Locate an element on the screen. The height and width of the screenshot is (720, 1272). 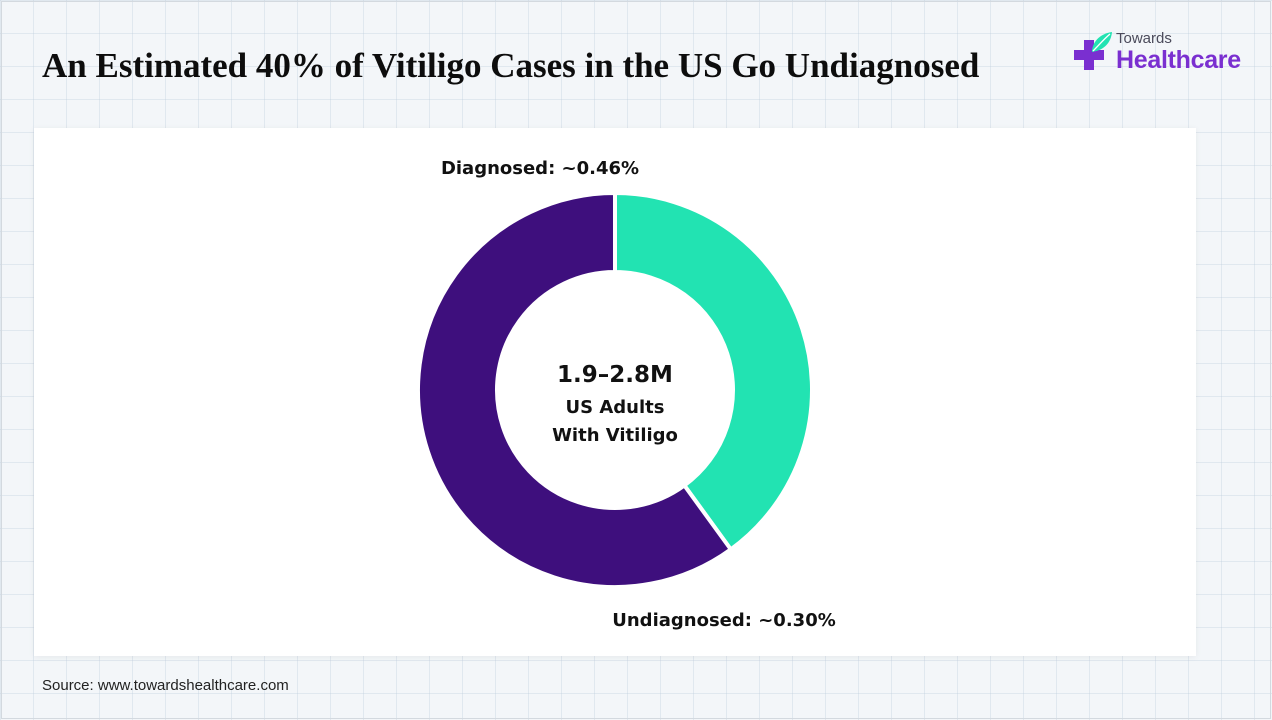
source-note: Source: www.towardshealthcare.com is located at coordinates (165, 685).